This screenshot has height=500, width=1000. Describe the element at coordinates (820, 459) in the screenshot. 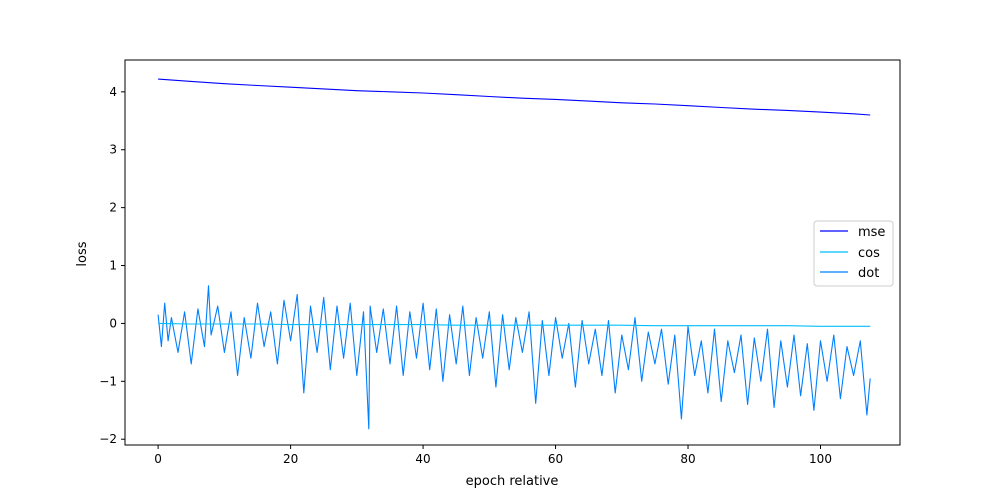

I see `x-tick-label: 100` at that location.